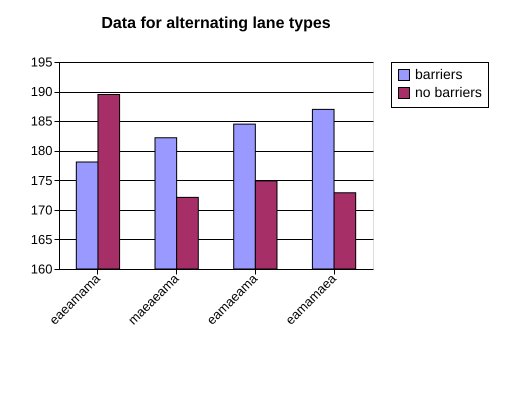  What do you see at coordinates (41, 210) in the screenshot?
I see `y-tick-label: 170` at bounding box center [41, 210].